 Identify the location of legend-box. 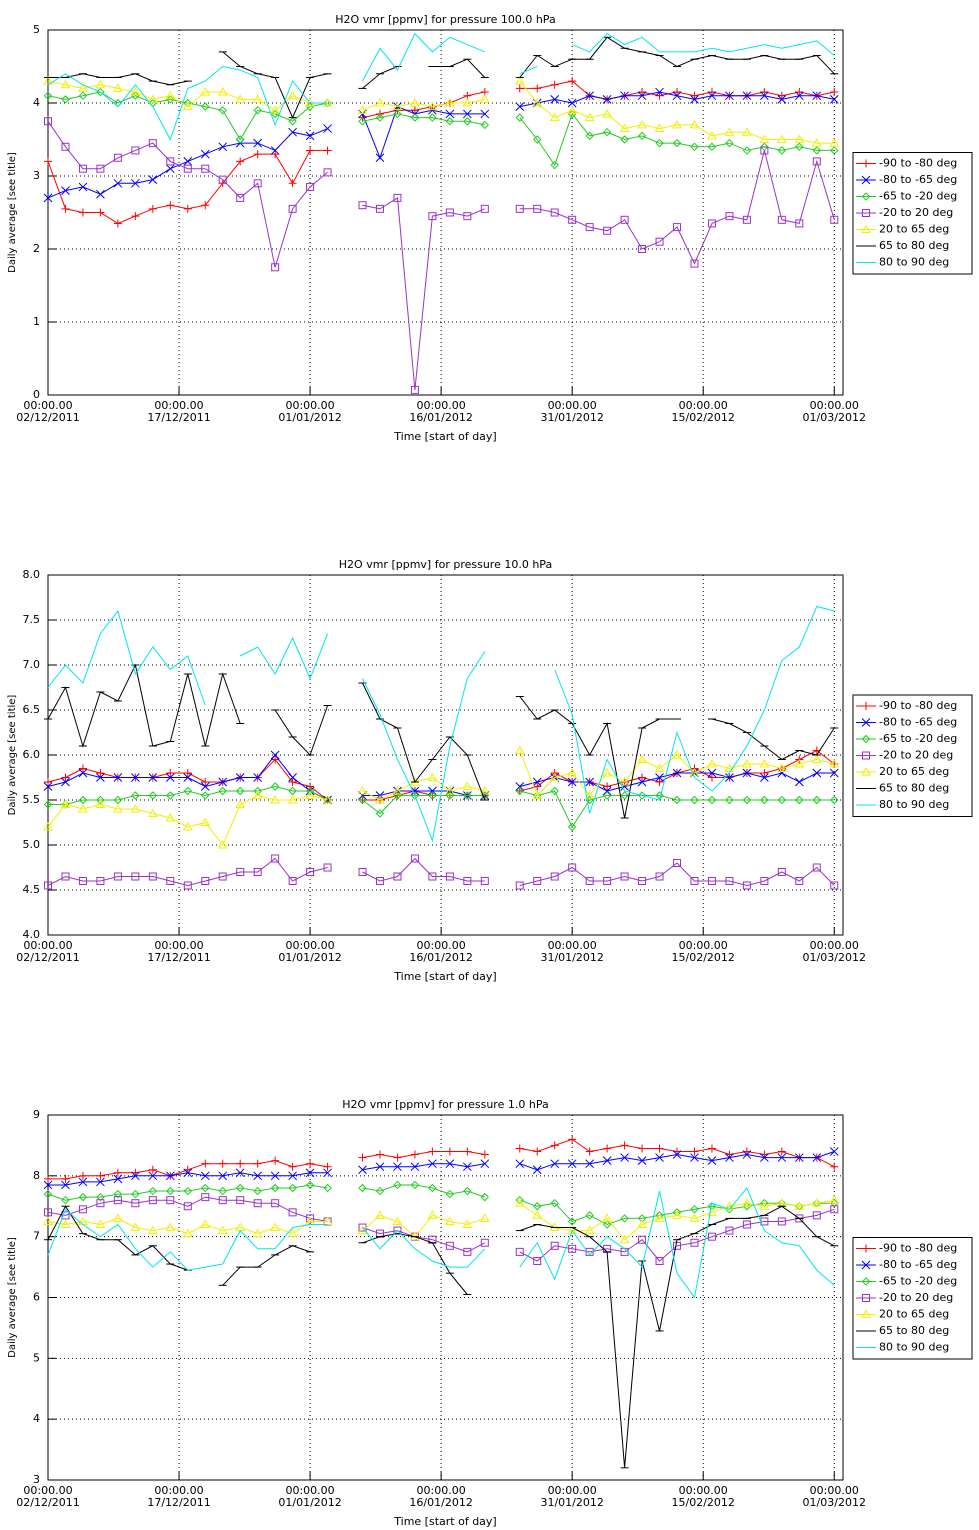
(912, 755).